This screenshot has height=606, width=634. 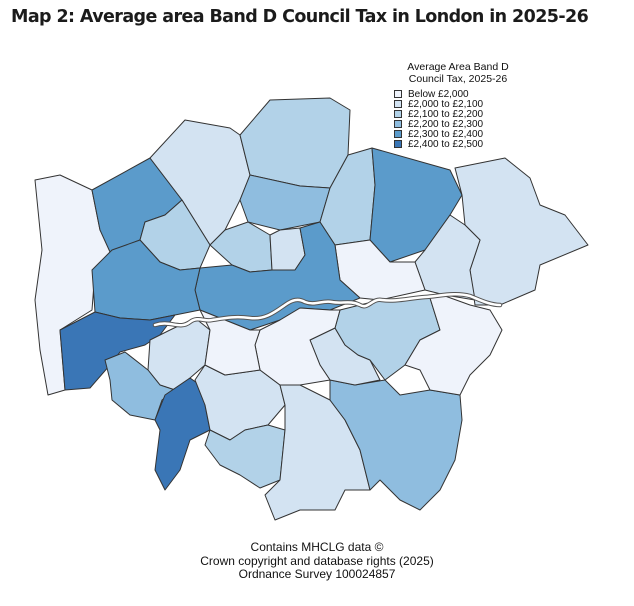 What do you see at coordinates (140, 386) in the screenshot?
I see `borough-south-west` at bounding box center [140, 386].